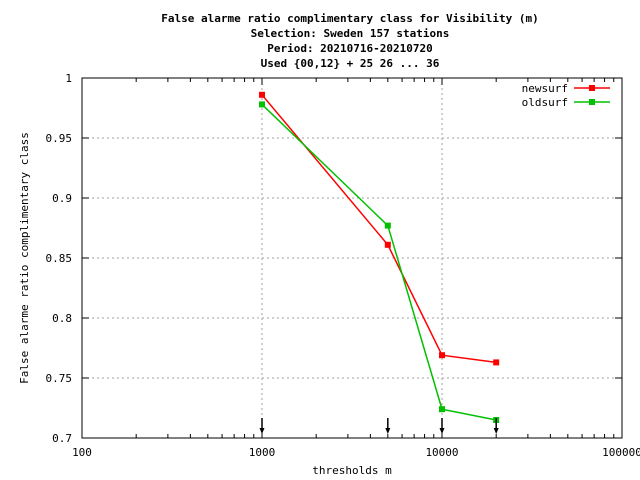  What do you see at coordinates (350, 48) in the screenshot?
I see `title-line-2: Period: 20210716-20210720` at bounding box center [350, 48].